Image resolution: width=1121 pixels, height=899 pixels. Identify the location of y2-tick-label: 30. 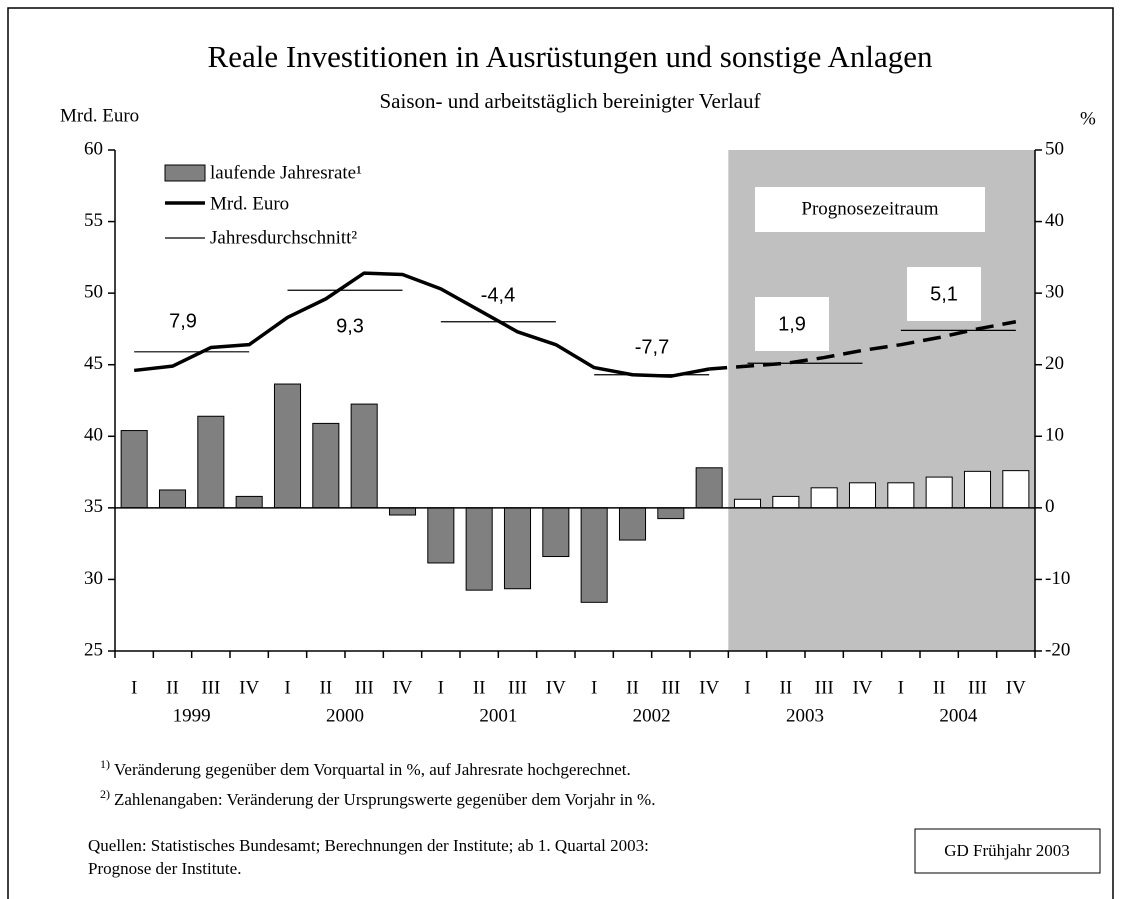
(1054, 292).